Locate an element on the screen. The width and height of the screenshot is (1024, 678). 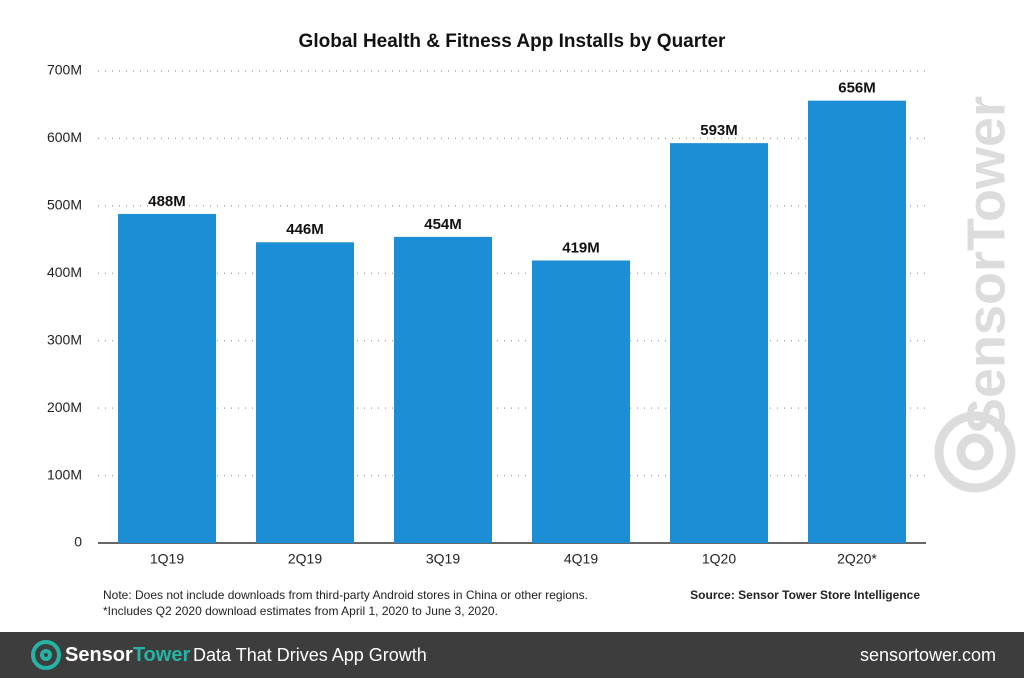
x-tick-label: 3Q19 is located at coordinates (443, 559).